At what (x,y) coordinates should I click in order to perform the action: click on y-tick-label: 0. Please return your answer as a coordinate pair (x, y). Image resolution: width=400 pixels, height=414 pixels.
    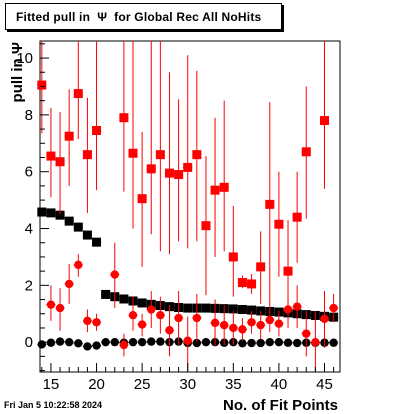
    Looking at the image, I should click on (29, 342).